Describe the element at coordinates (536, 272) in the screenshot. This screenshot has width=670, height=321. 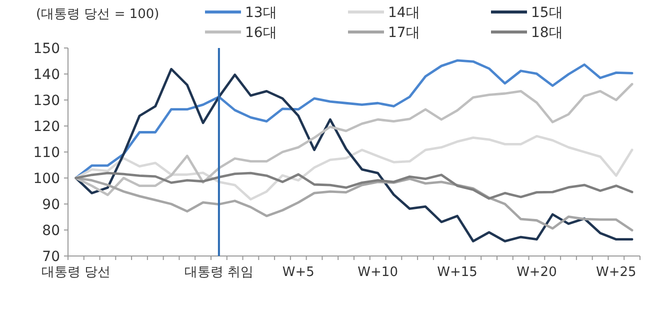
I see `x-tick-label: W+20` at that location.